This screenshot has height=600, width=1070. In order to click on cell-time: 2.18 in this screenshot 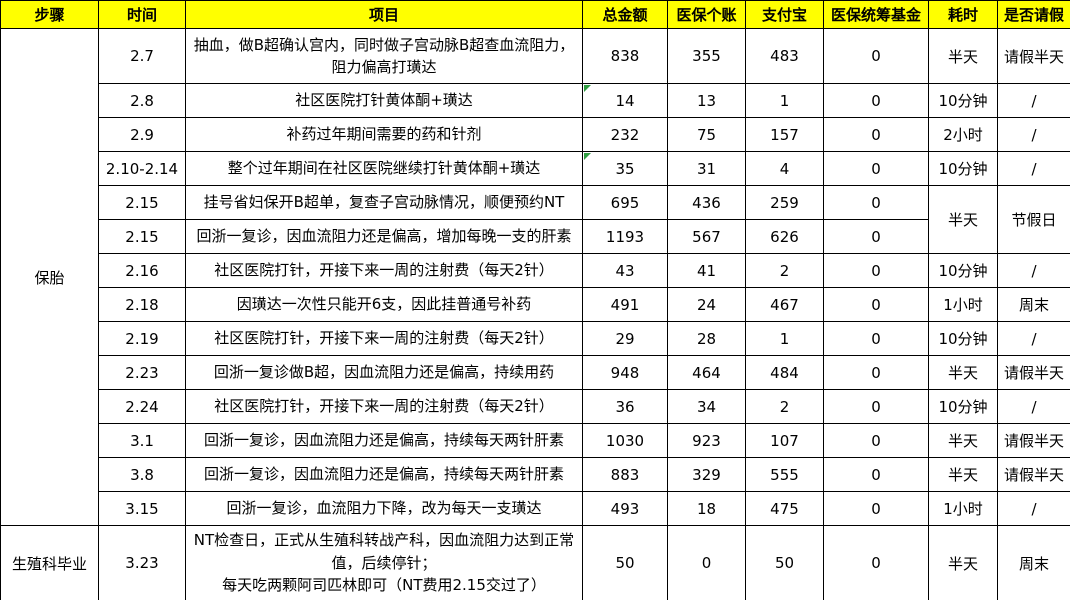, I will do `click(142, 304)`.